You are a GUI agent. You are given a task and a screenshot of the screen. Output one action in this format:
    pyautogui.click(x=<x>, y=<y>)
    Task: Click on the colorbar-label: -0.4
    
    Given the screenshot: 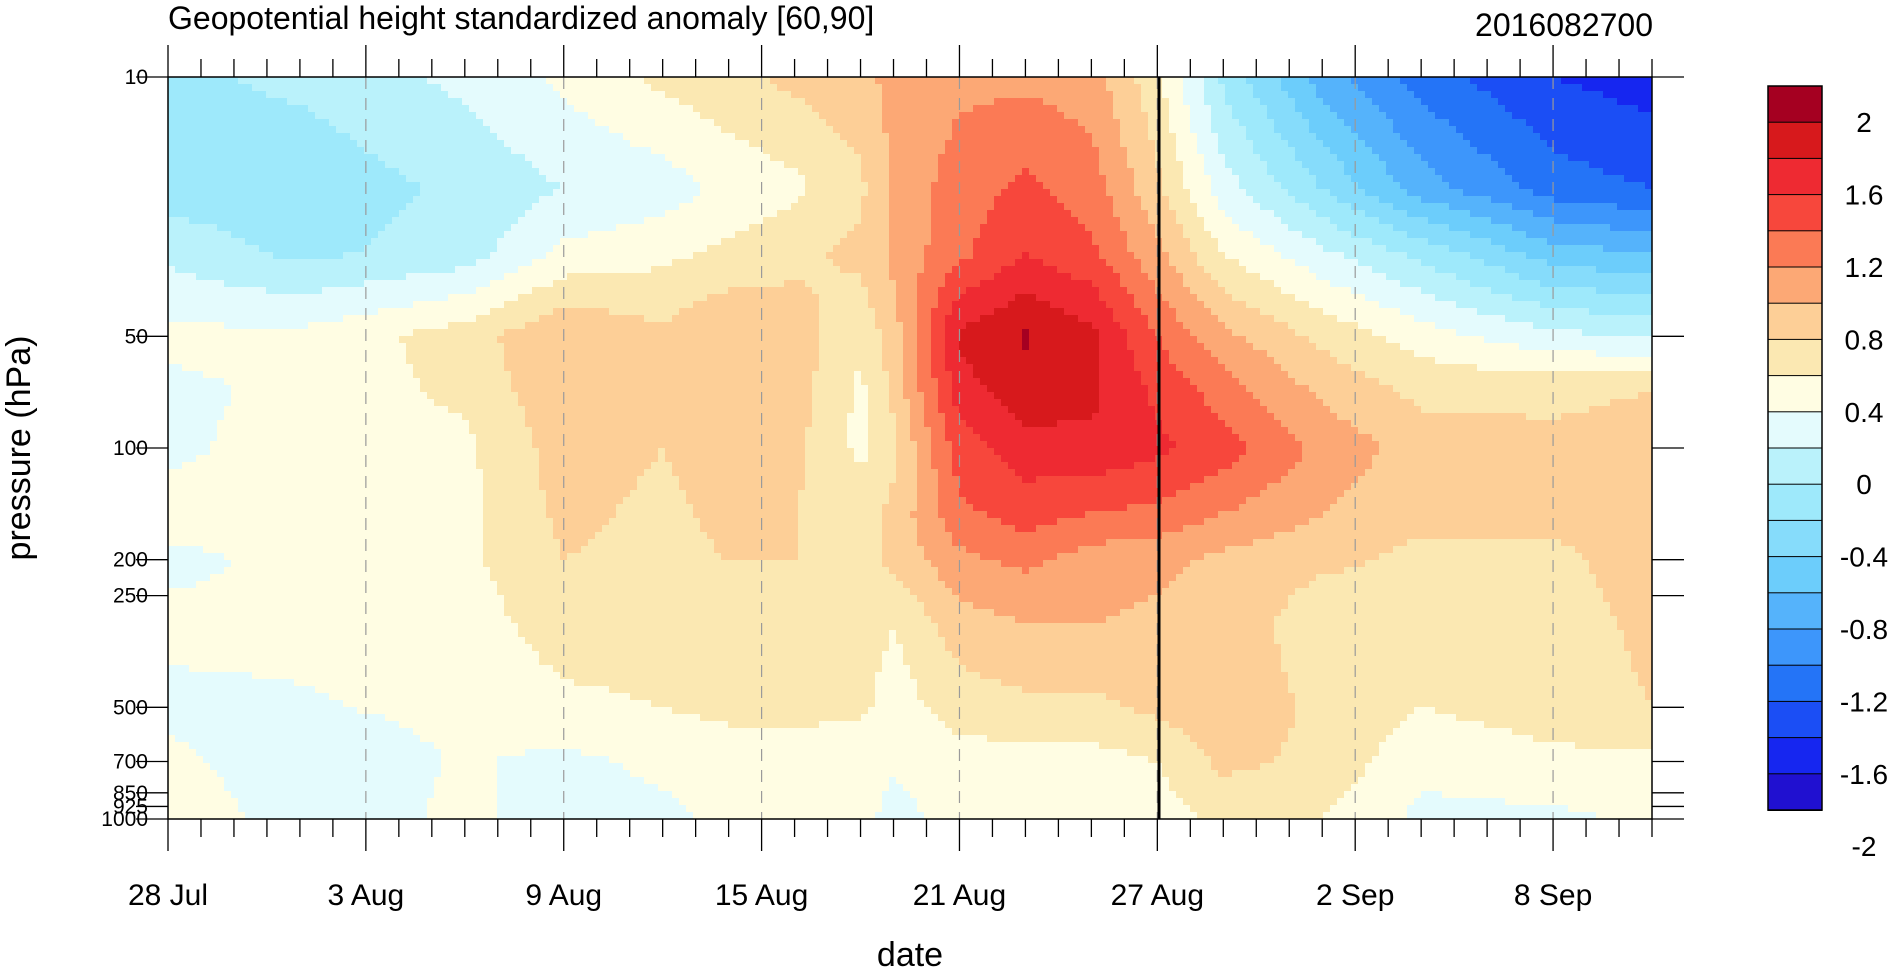 What is the action you would take?
    pyautogui.click(x=1864, y=557)
    